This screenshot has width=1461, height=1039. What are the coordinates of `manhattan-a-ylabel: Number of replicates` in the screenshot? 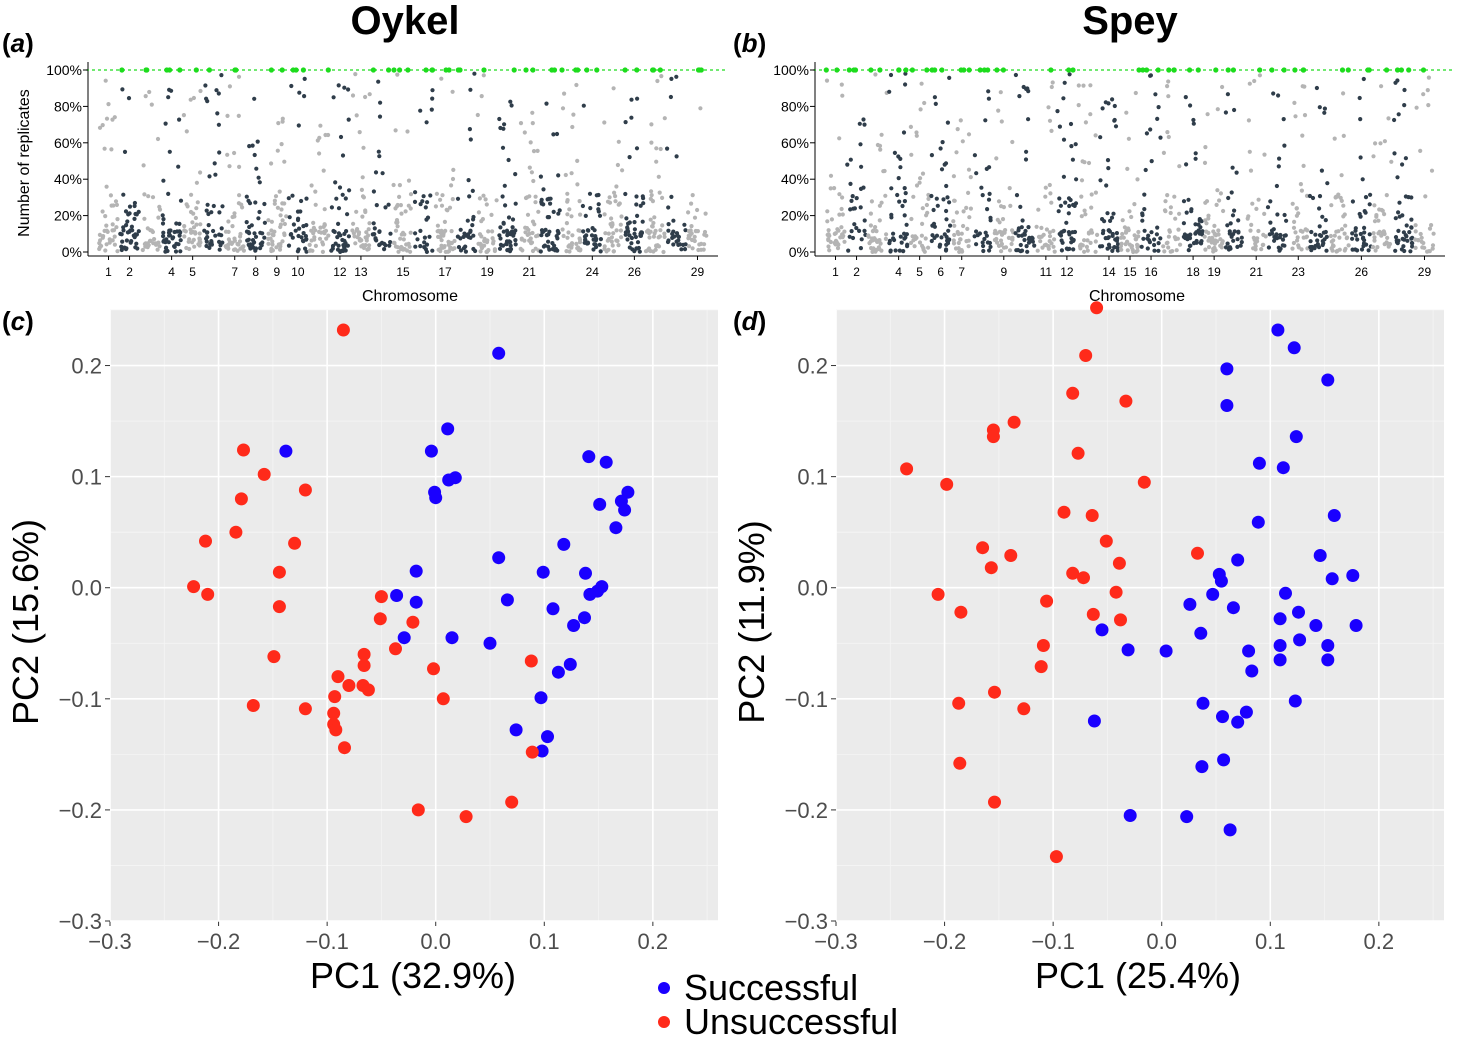 It's located at (24, 163).